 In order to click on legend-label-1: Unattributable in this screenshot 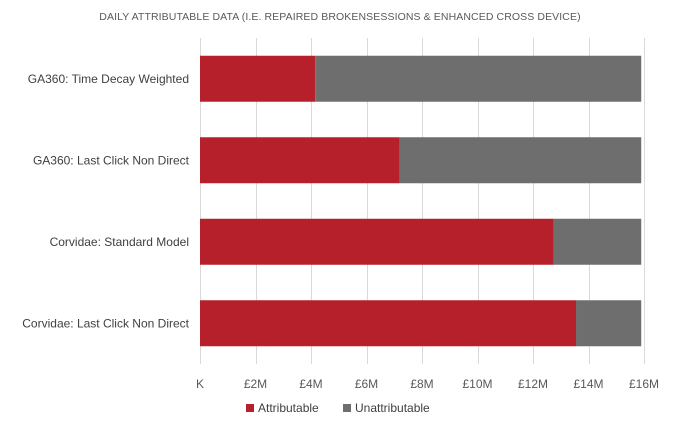, I will do `click(392, 408)`.